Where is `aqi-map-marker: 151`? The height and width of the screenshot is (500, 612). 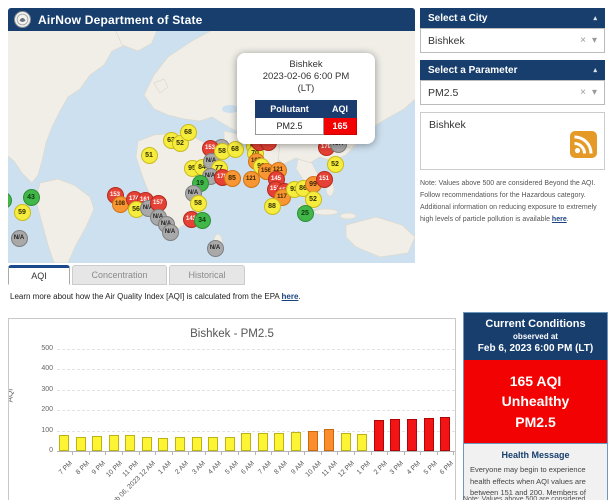 aqi-map-marker: 151 is located at coordinates (324, 179).